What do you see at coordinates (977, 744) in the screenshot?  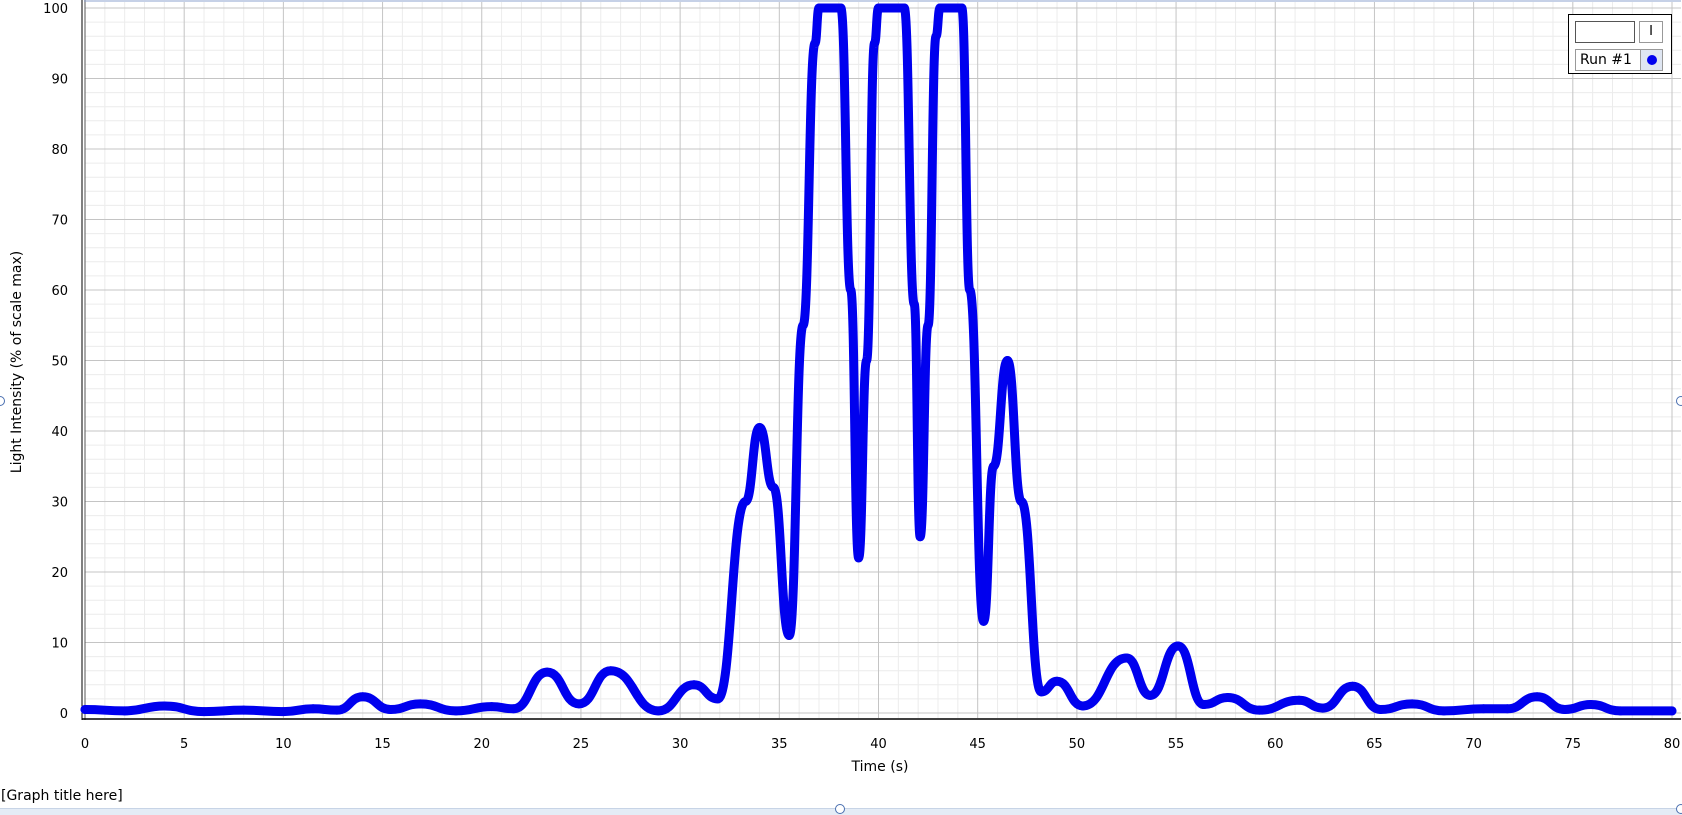 I see `x-tick-label: 45` at bounding box center [977, 744].